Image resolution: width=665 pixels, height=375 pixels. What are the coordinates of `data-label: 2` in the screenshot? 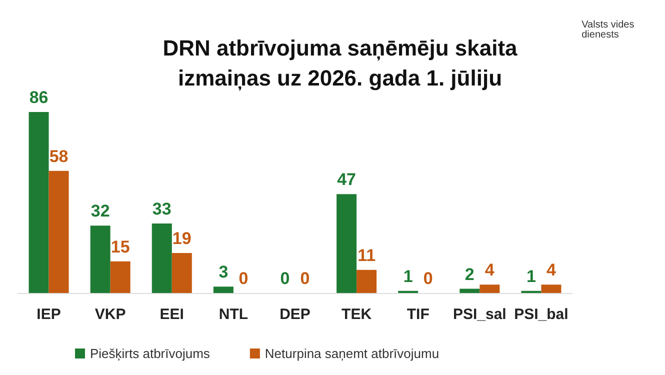 It's located at (469, 274).